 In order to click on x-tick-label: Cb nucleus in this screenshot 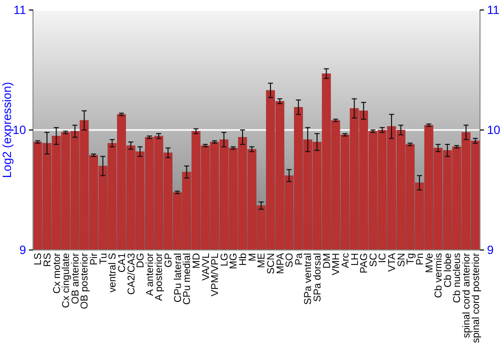, I will do `click(458, 278)`.